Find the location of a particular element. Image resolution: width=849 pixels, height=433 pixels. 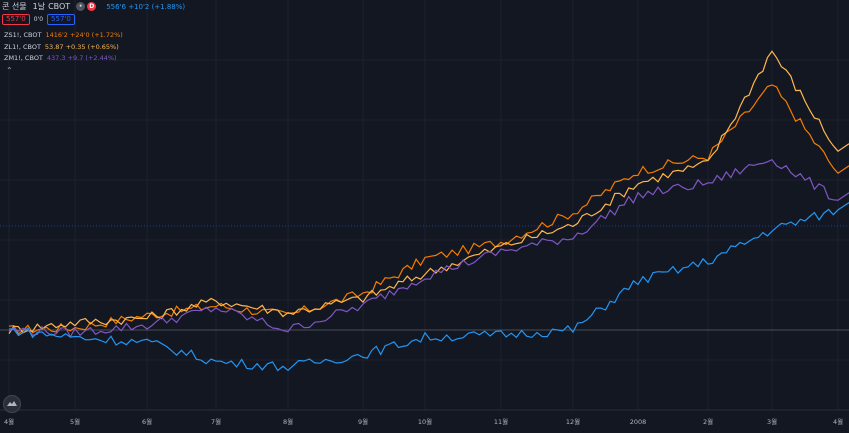

sell-button: 557'0 is located at coordinates (16, 19).